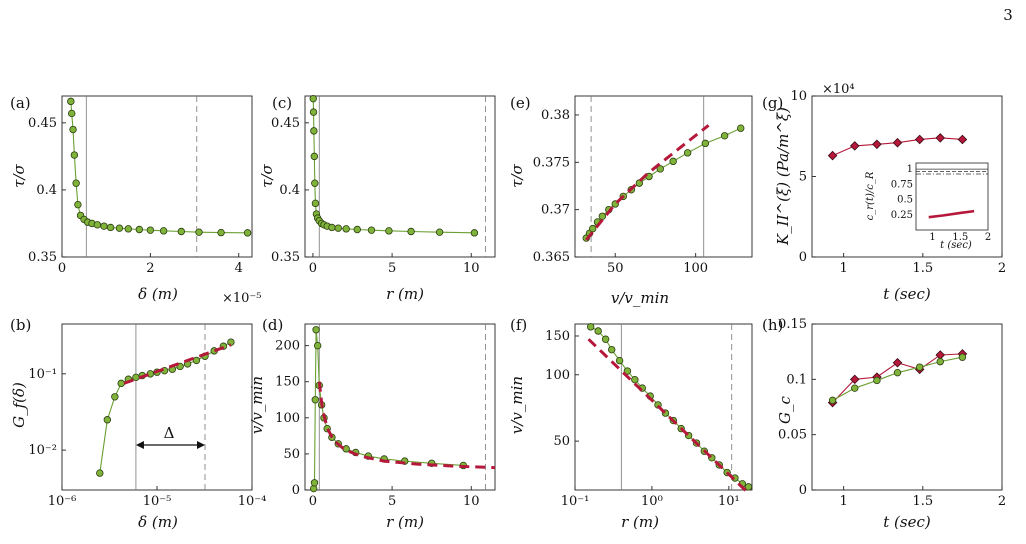  Describe the element at coordinates (257, 405) in the screenshot. I see `ylabel-d: v/v_min` at that location.